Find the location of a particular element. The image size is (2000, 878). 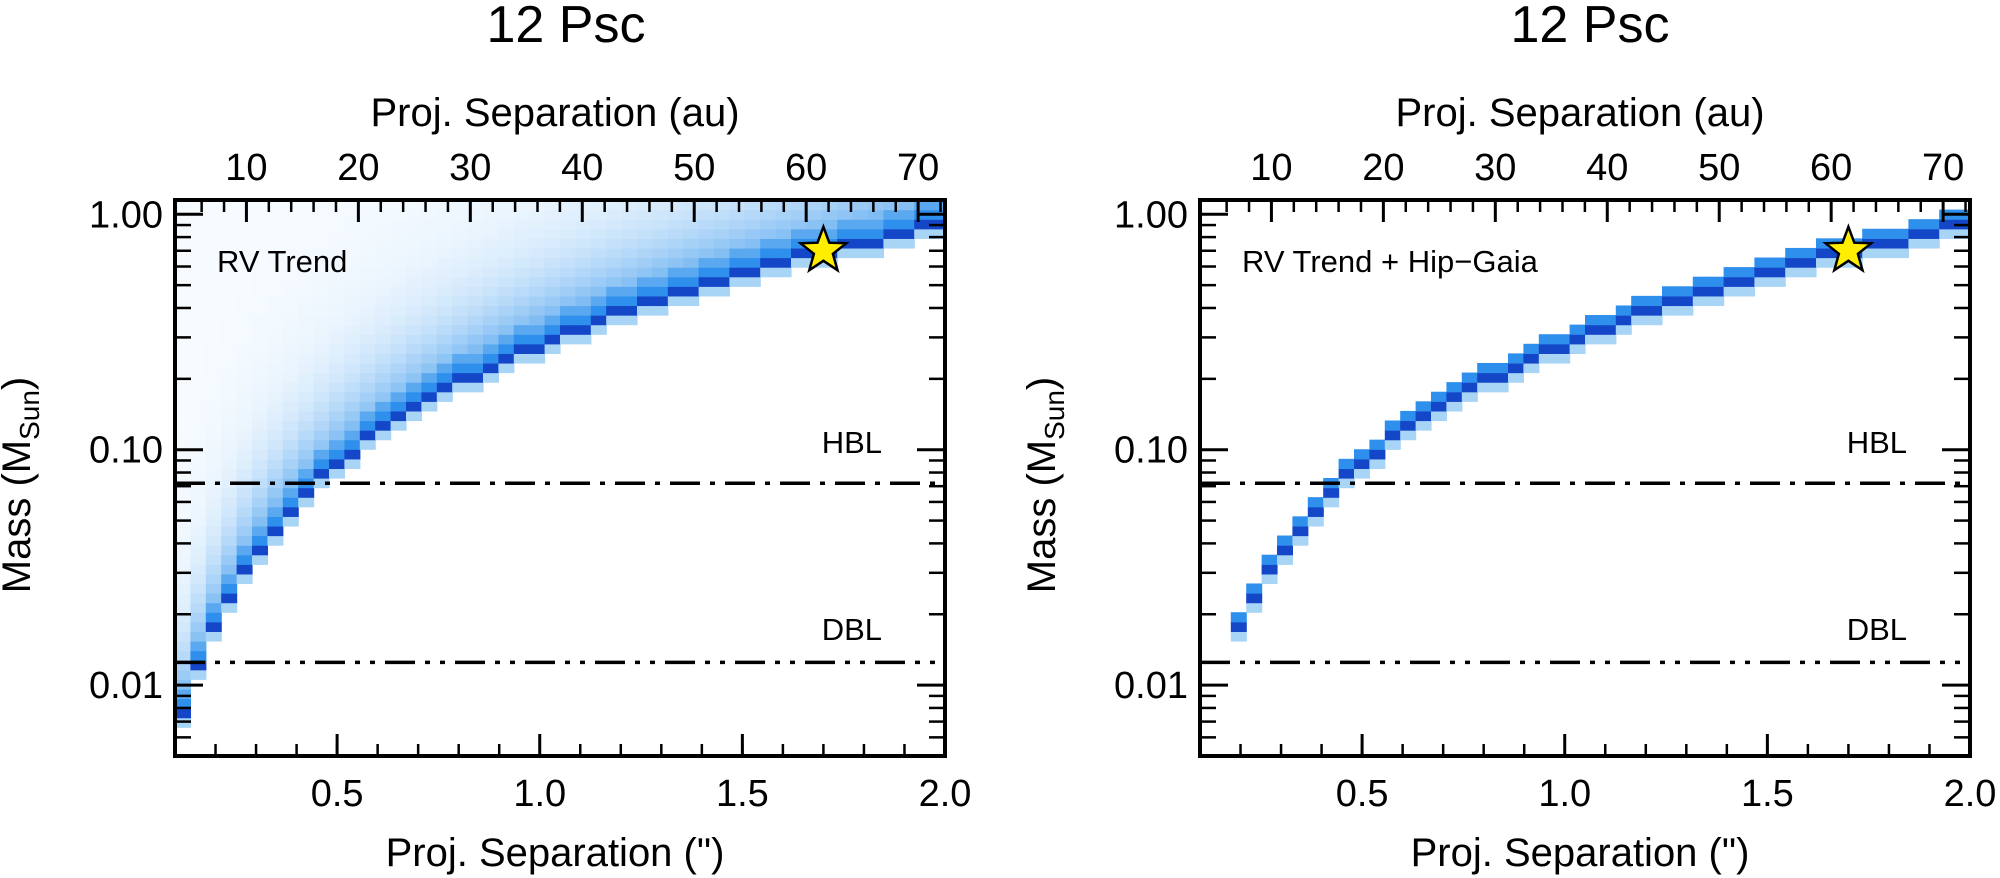

x-tick-label: 2.0 is located at coordinates (945, 794).